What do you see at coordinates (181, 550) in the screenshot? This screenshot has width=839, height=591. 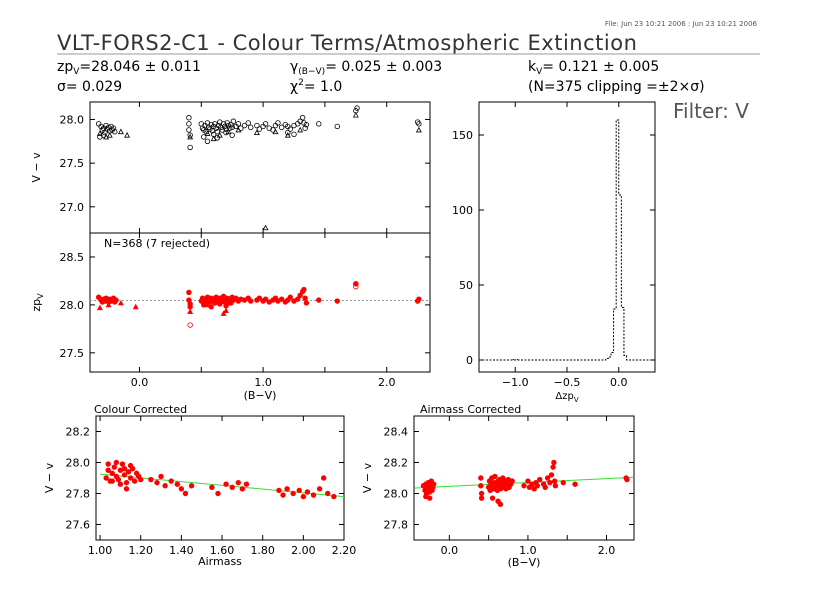 I see `airmass-xtick-label: 1.40` at bounding box center [181, 550].